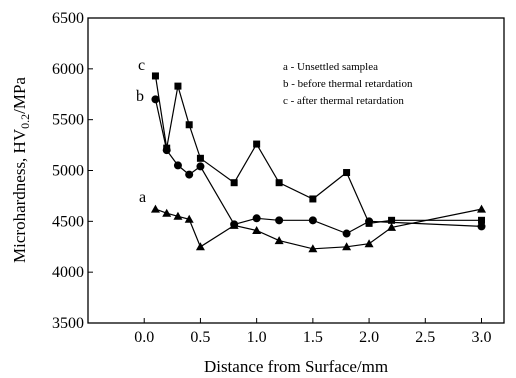  I want to click on series-line-a, so click(318, 229).